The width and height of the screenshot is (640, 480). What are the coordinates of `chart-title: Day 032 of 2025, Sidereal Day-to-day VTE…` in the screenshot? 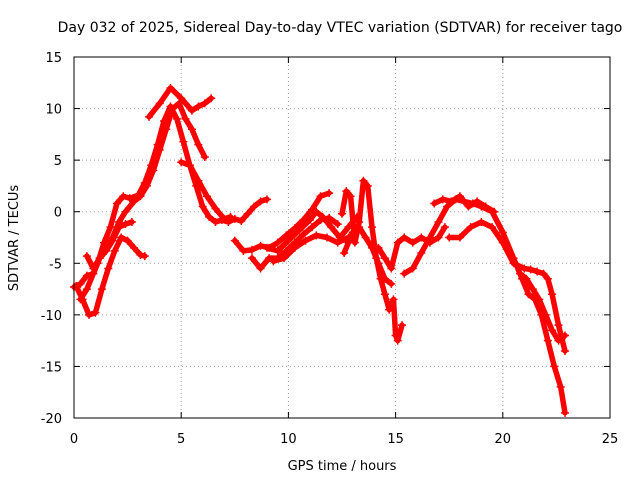 It's located at (340, 28).